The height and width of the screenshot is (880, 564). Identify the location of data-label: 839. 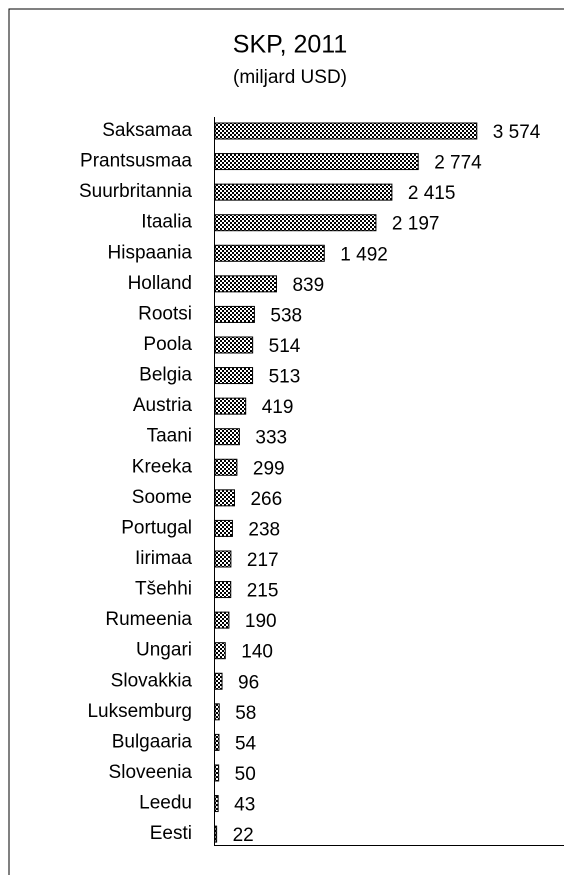
(308, 285).